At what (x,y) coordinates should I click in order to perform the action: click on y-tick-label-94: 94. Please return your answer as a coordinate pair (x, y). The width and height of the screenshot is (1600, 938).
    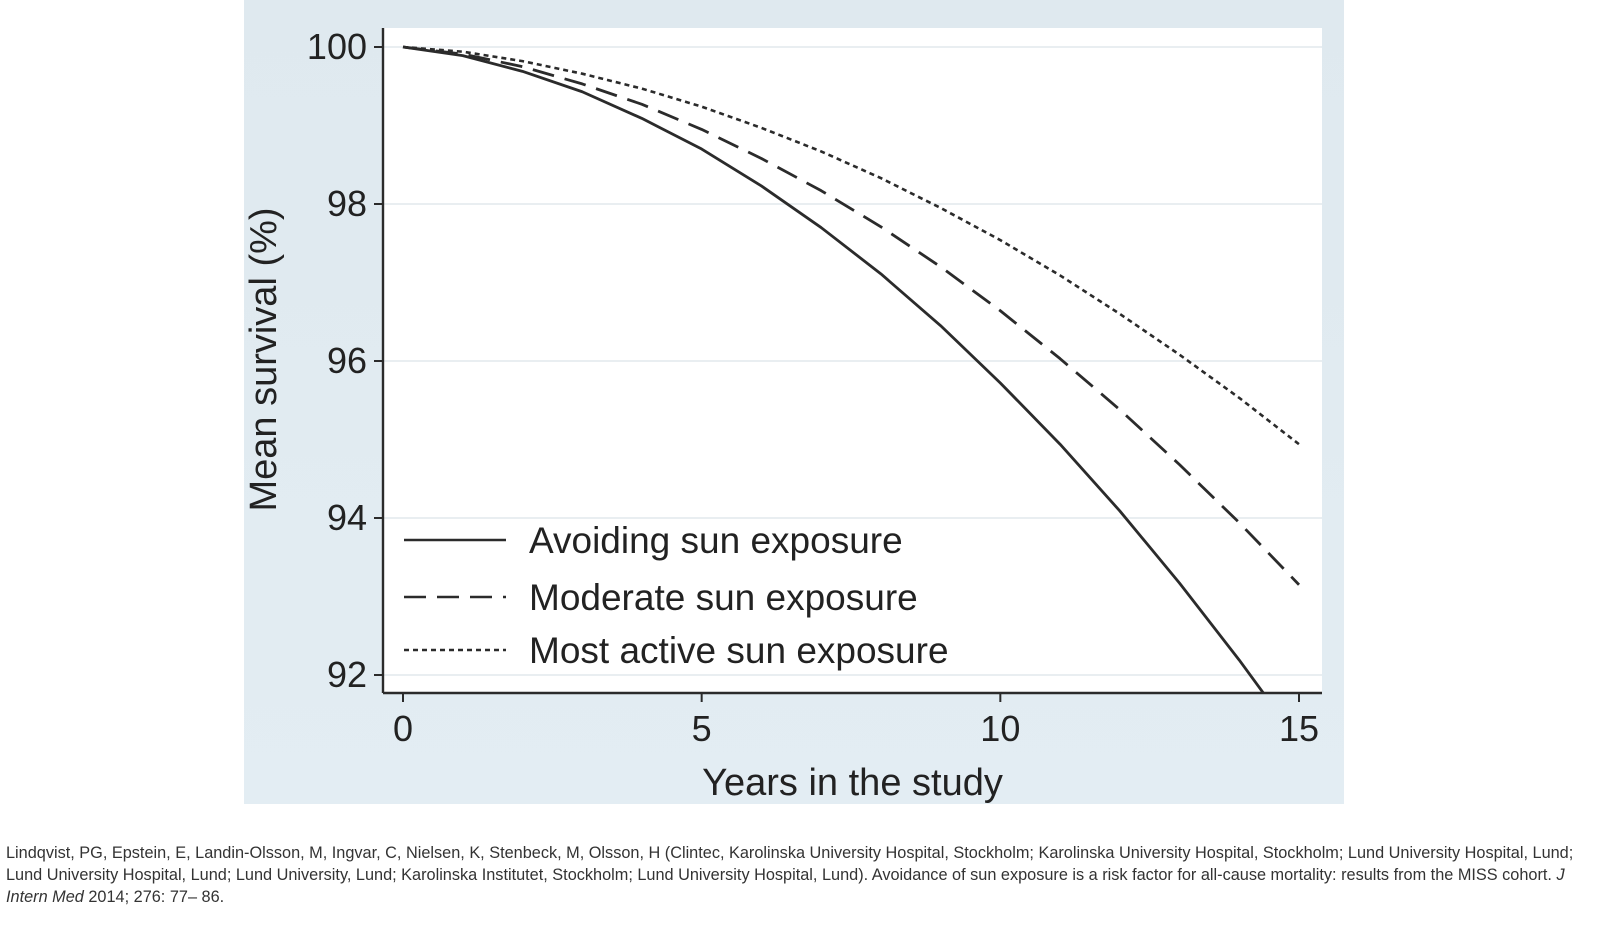
    Looking at the image, I should click on (347, 517).